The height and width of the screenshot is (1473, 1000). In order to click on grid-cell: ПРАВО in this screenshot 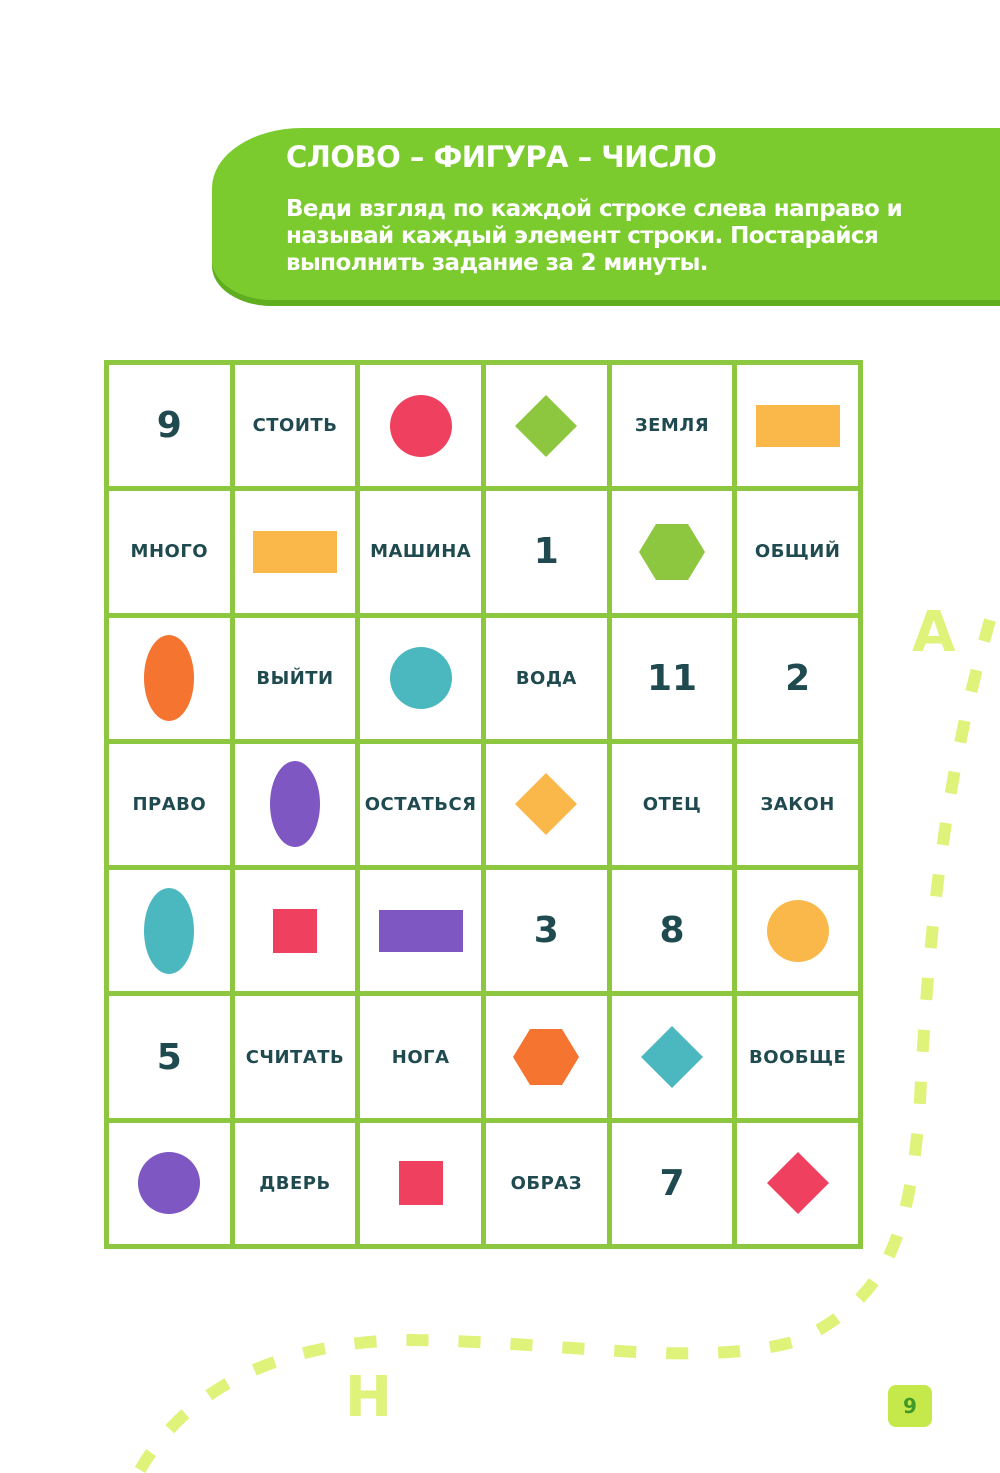, I will do `click(169, 804)`.